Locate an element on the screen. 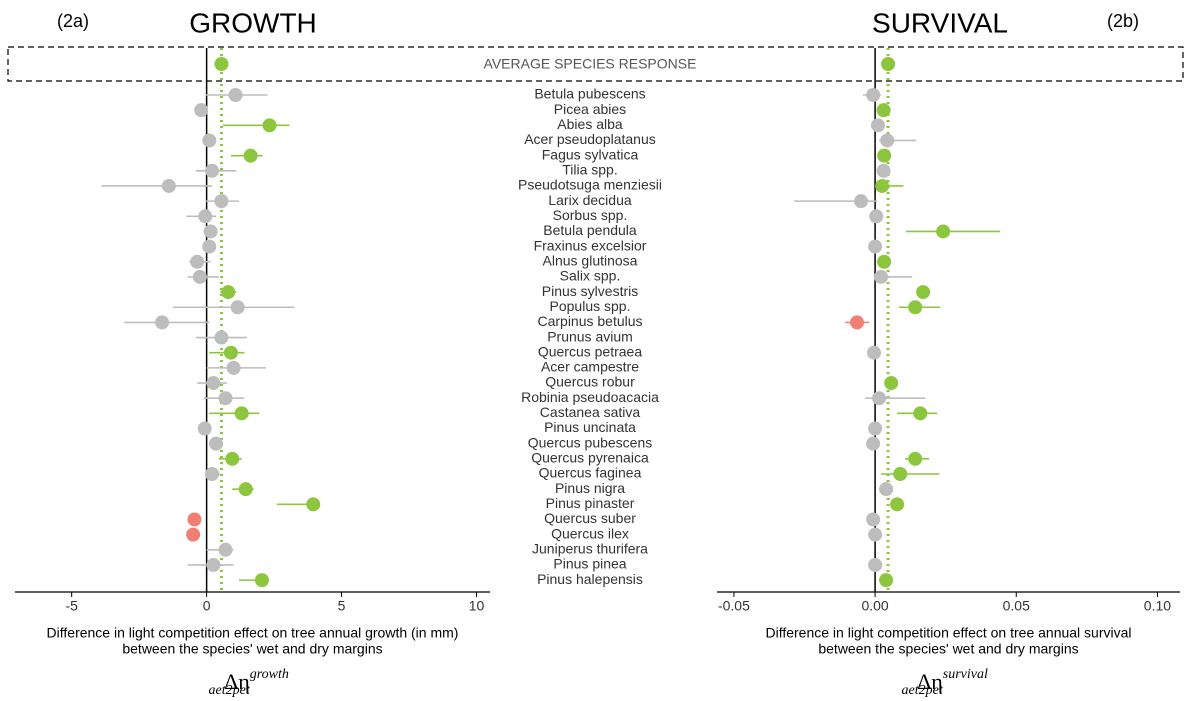  x-tick-label: -5 is located at coordinates (71, 606).